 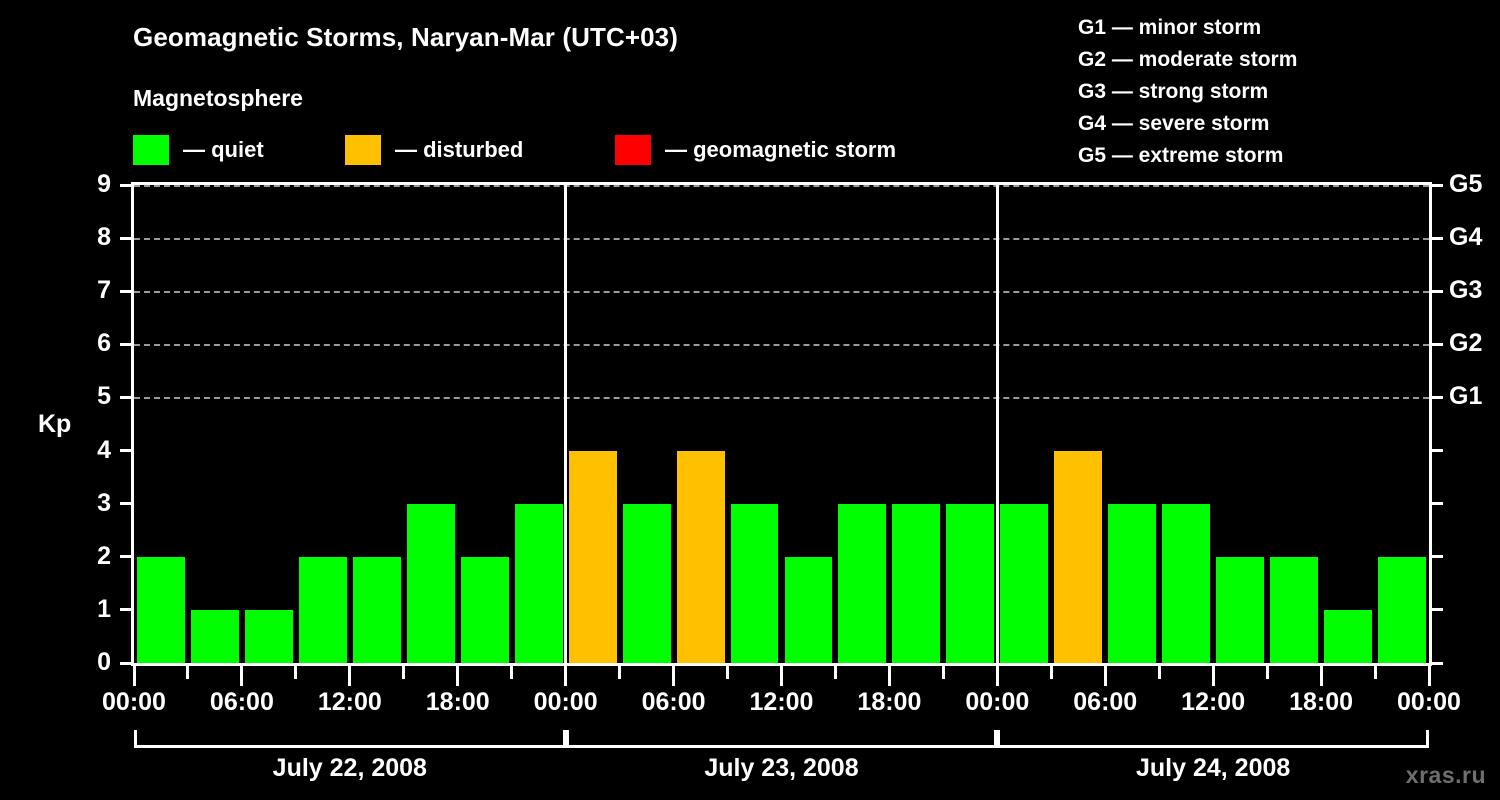 I want to click on day-label-1: July 22, 2008, so click(x=349, y=768).